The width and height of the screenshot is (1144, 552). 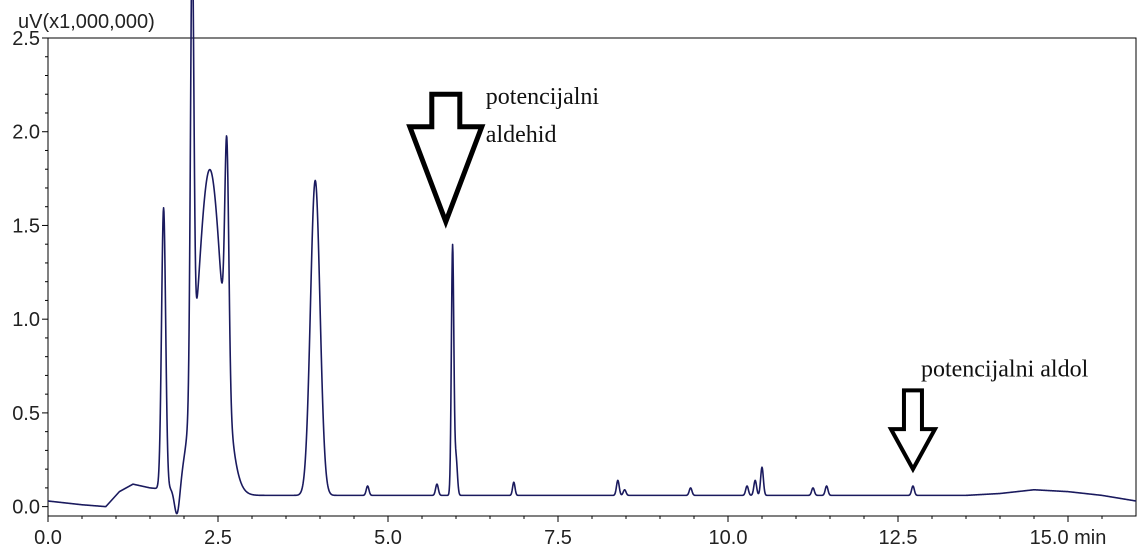 What do you see at coordinates (218, 538) in the screenshot?
I see `x-tick-label: 2.5` at bounding box center [218, 538].